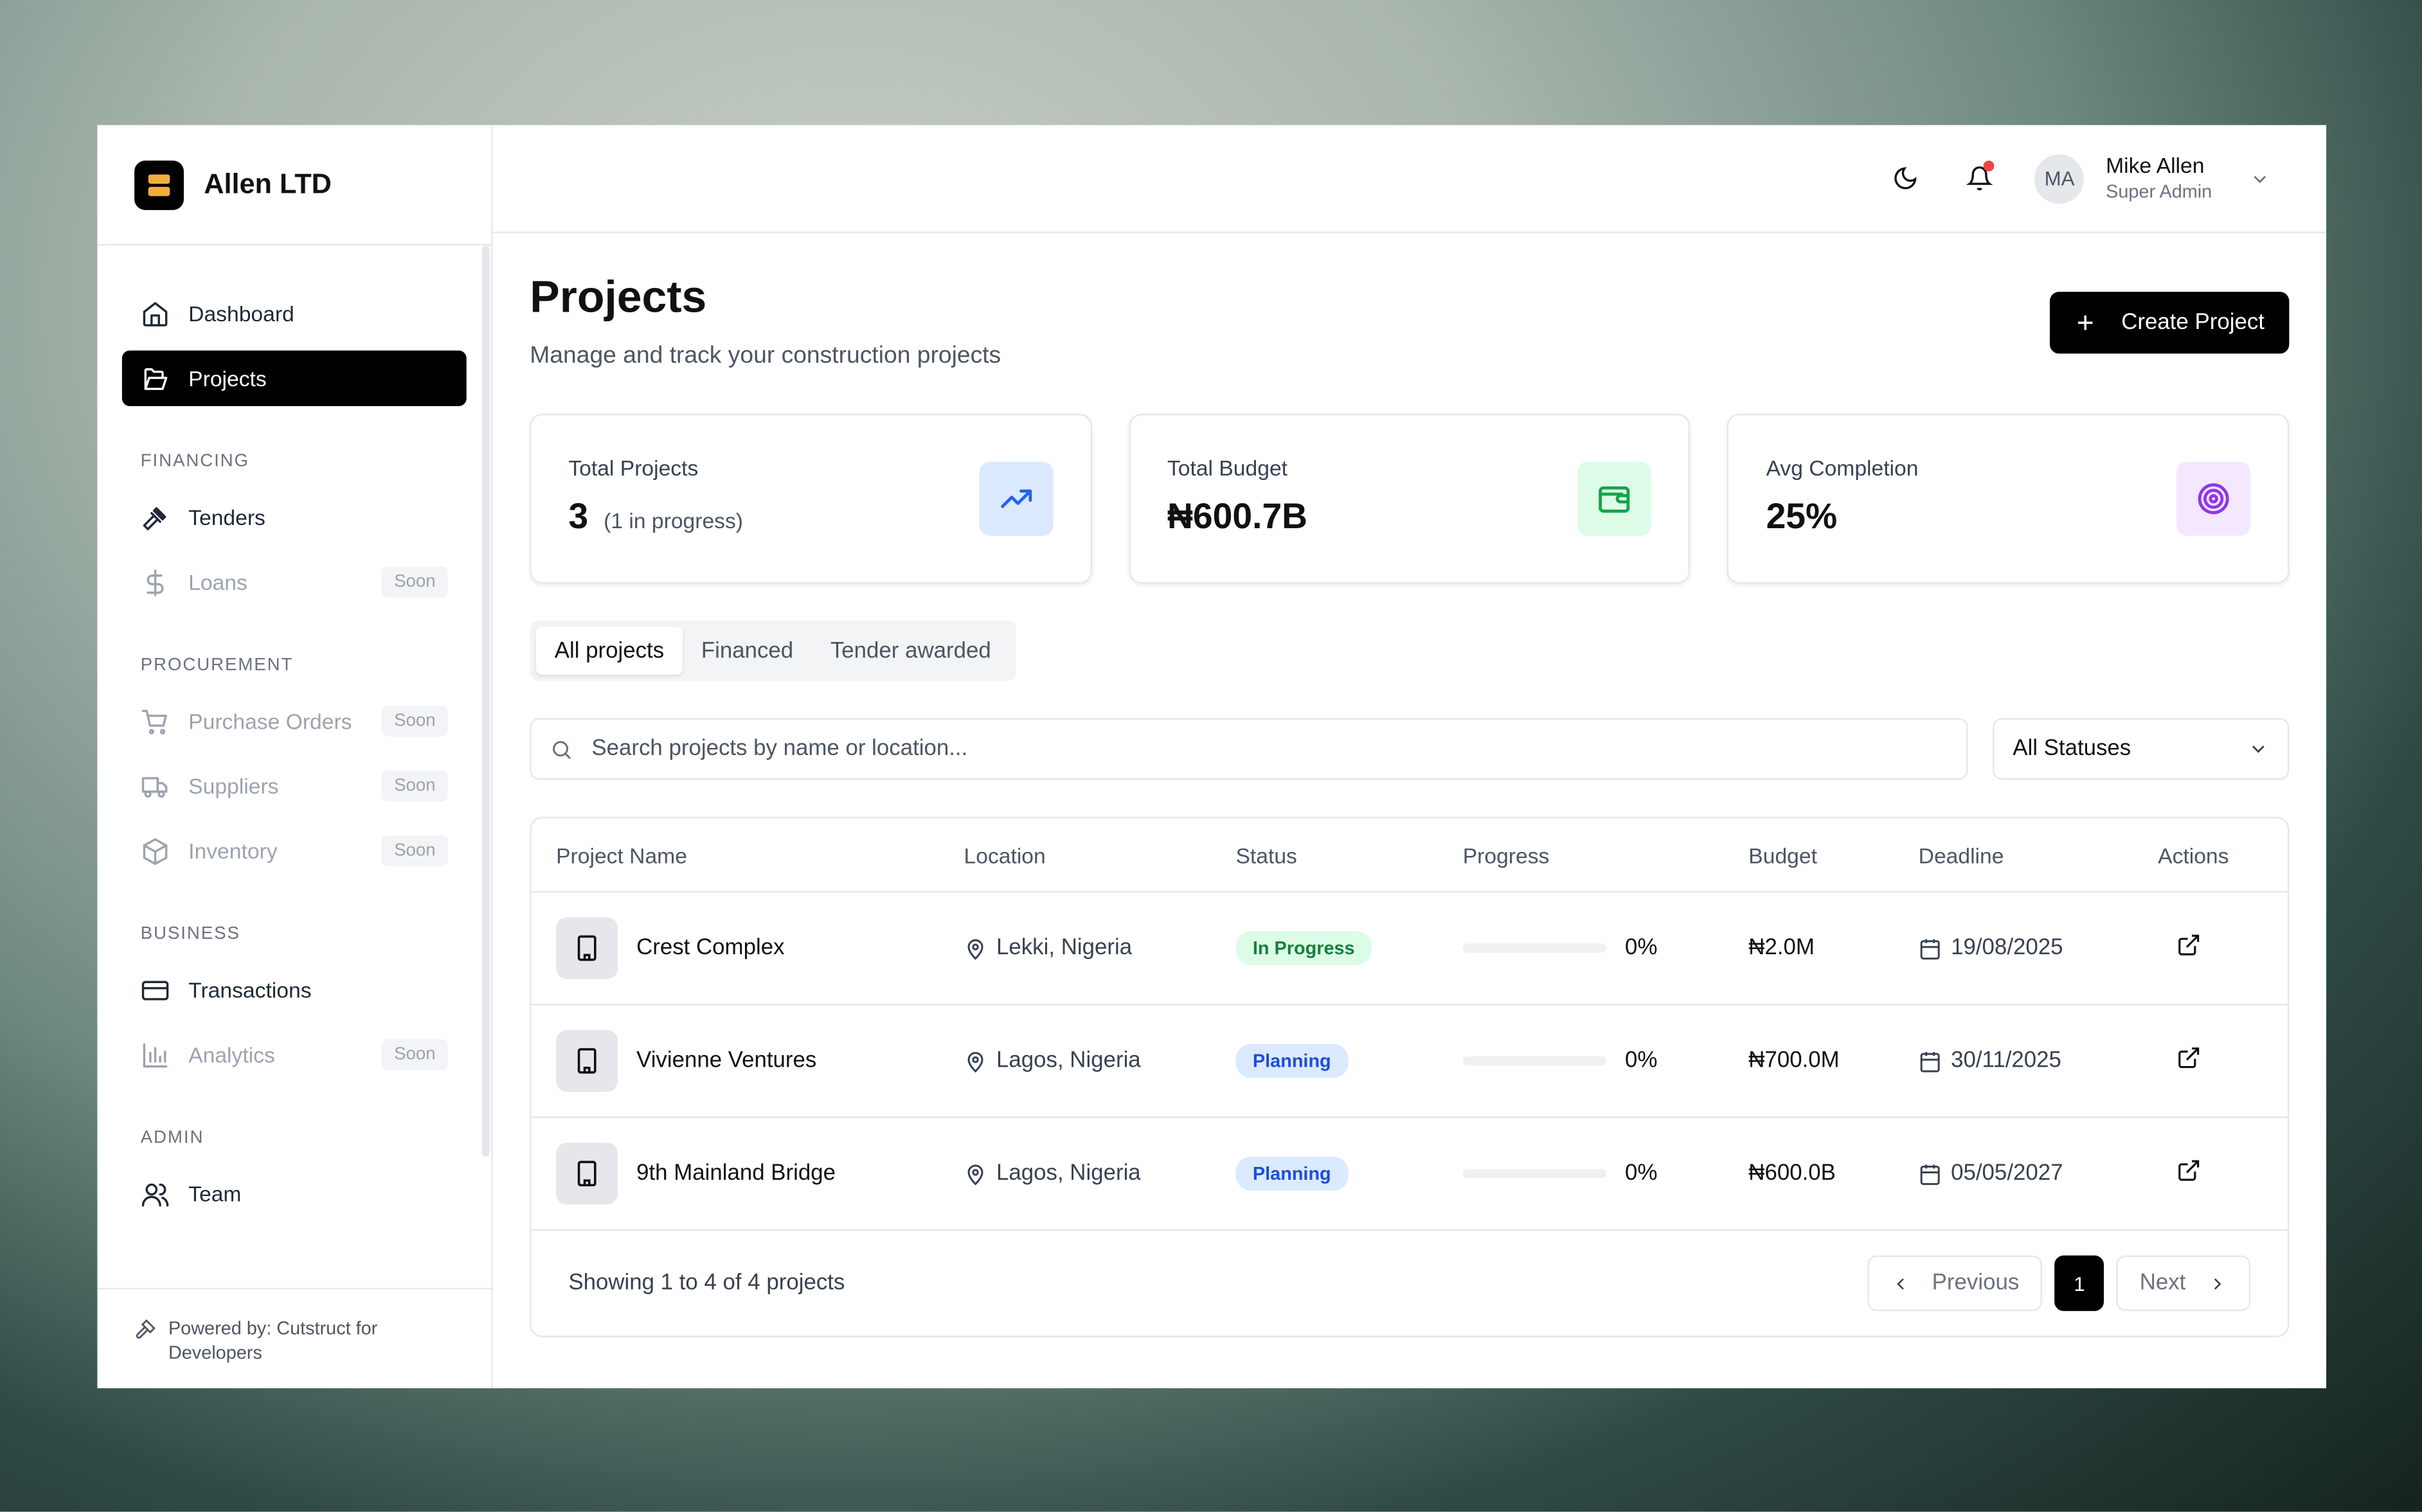 Image resolution: width=2422 pixels, height=1512 pixels. What do you see at coordinates (1930, 948) in the screenshot?
I see `calendar-icon` at bounding box center [1930, 948].